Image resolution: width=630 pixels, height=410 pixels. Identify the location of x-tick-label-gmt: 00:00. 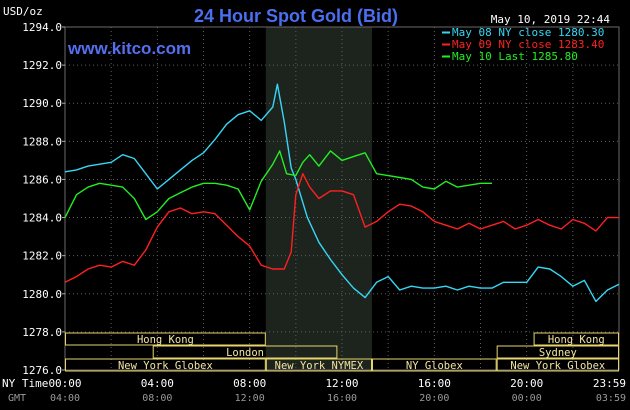
(527, 398).